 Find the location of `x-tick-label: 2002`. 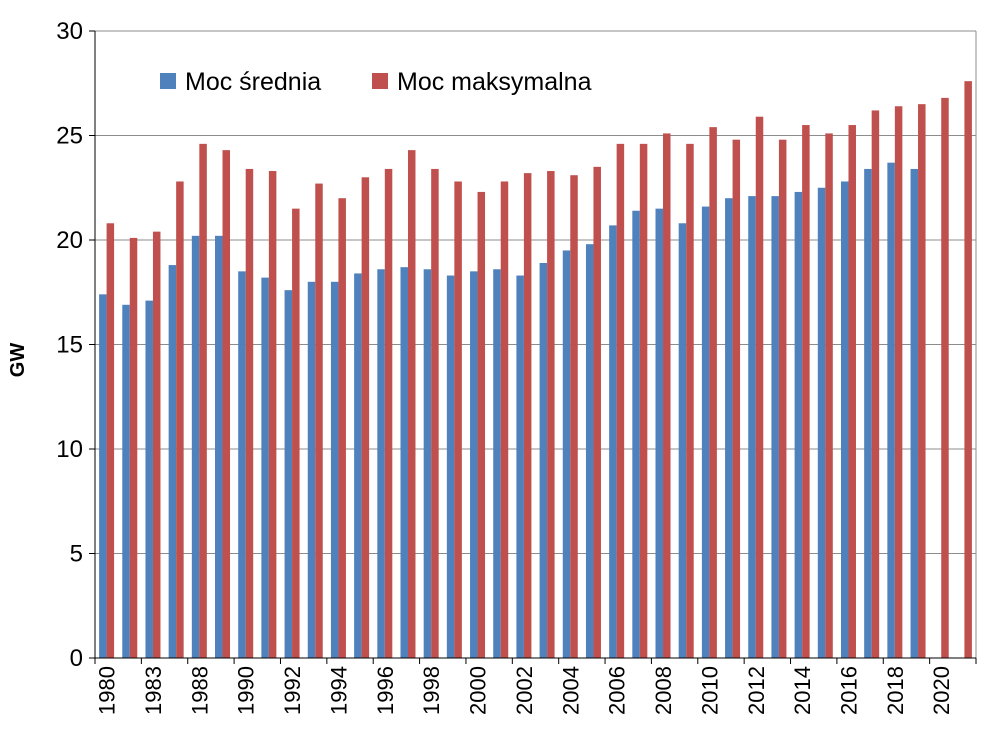

x-tick-label: 2002 is located at coordinates (524, 690).